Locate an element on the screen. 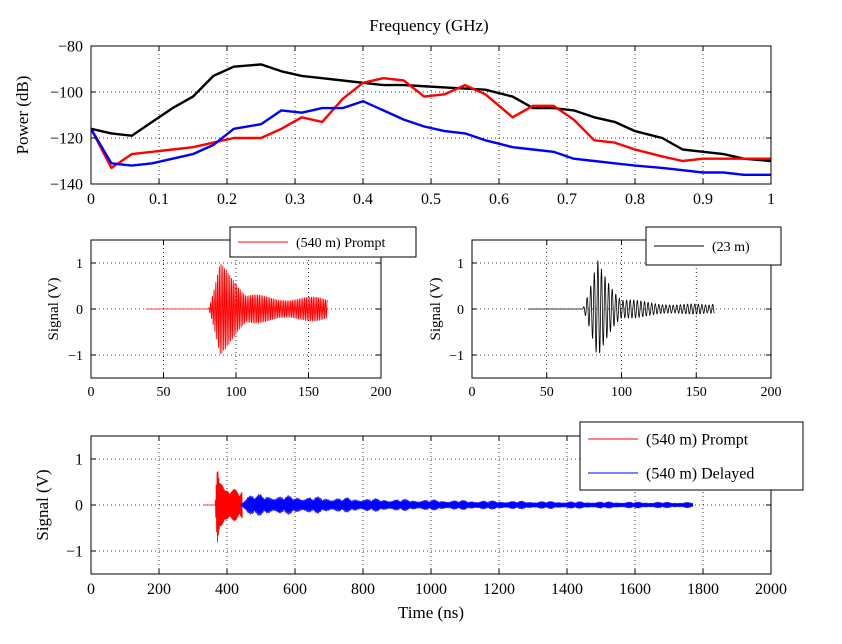 This screenshot has height=644, width=842. mid-right-y-axis-label: Signal (V) is located at coordinates (436, 309).